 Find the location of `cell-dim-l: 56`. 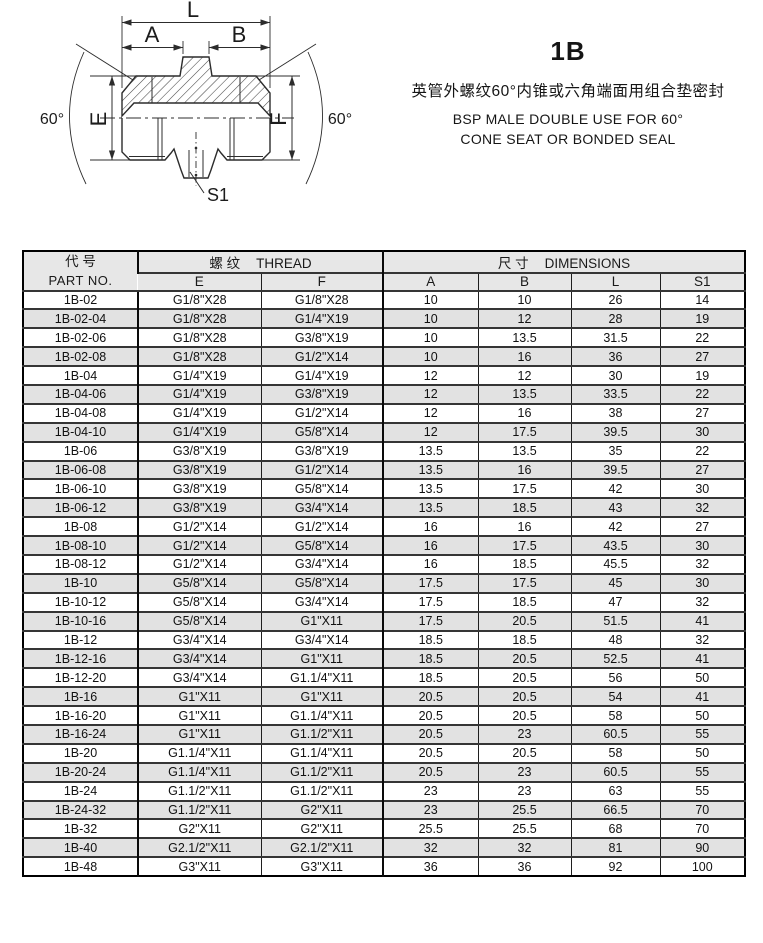

cell-dim-l: 56 is located at coordinates (615, 677).